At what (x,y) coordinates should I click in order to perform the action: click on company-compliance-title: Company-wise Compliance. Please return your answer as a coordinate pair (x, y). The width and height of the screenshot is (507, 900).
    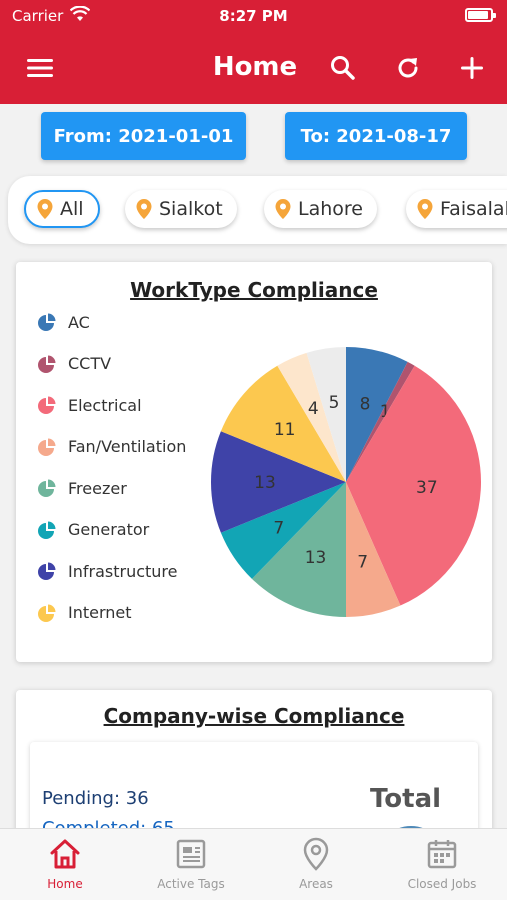
    Looking at the image, I should click on (254, 716).